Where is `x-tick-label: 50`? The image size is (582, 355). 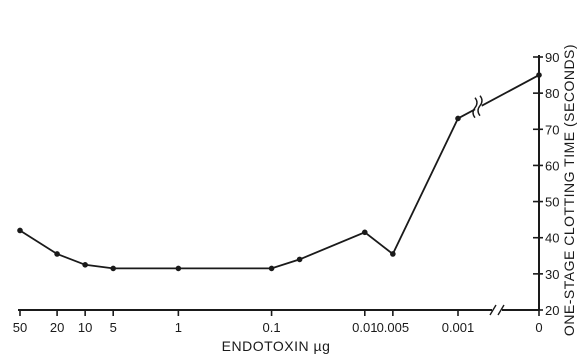
x-tick-label: 50 is located at coordinates (20, 327).